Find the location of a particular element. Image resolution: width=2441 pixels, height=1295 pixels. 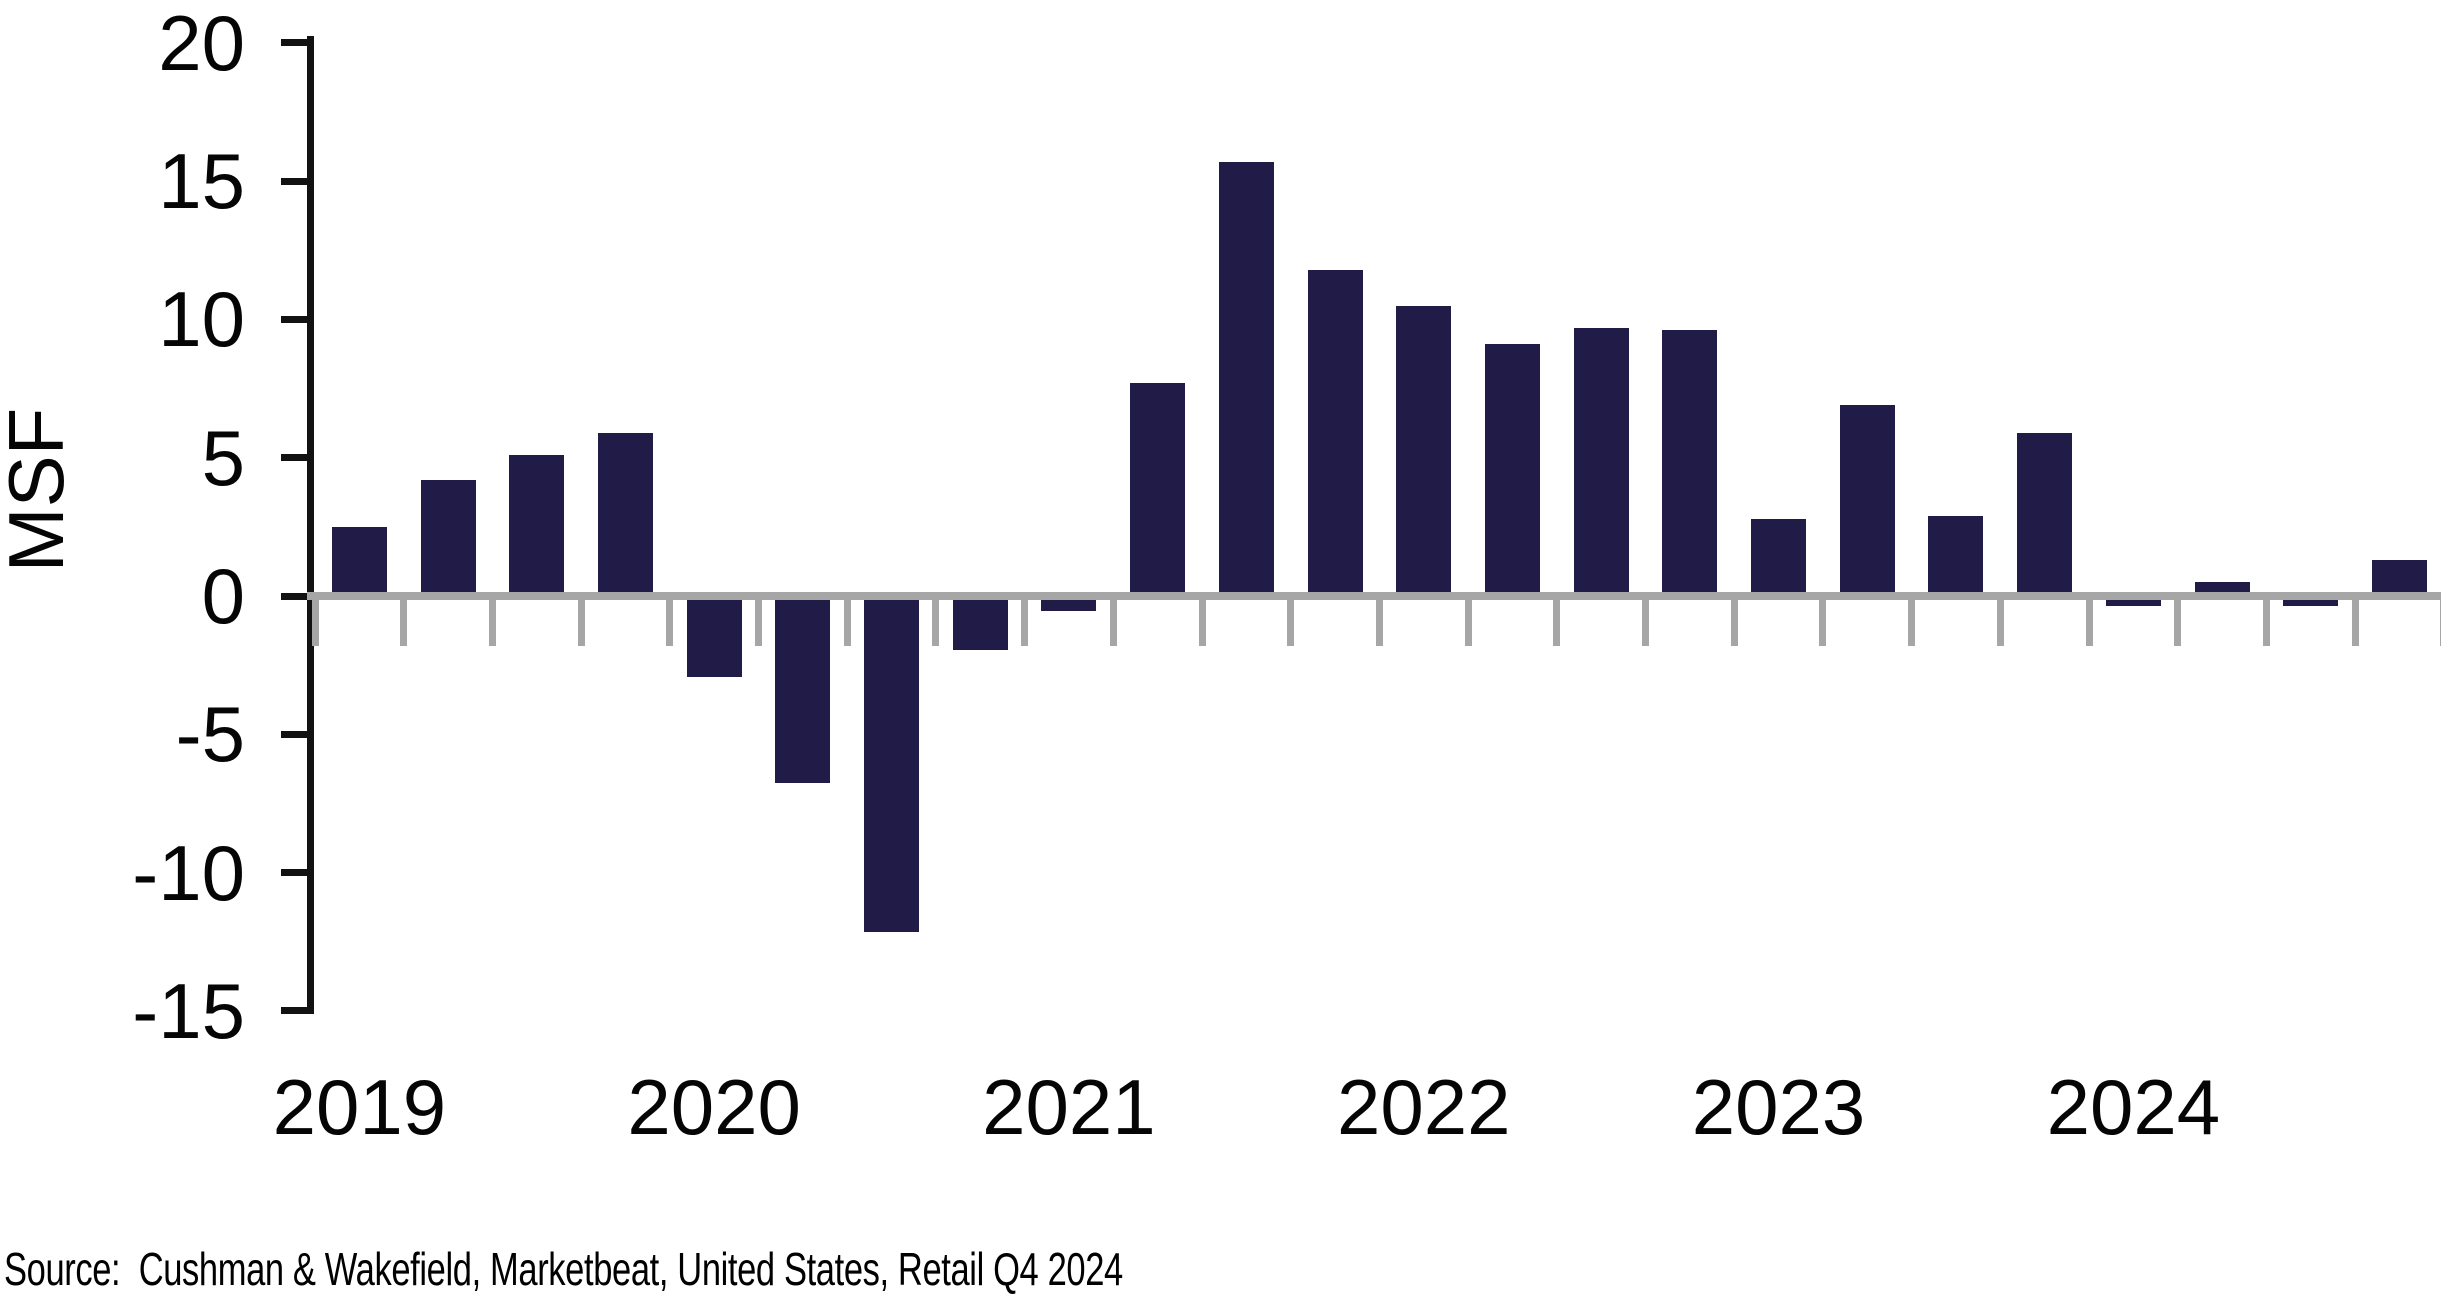

y-tick-label: 0 is located at coordinates (223, 596).